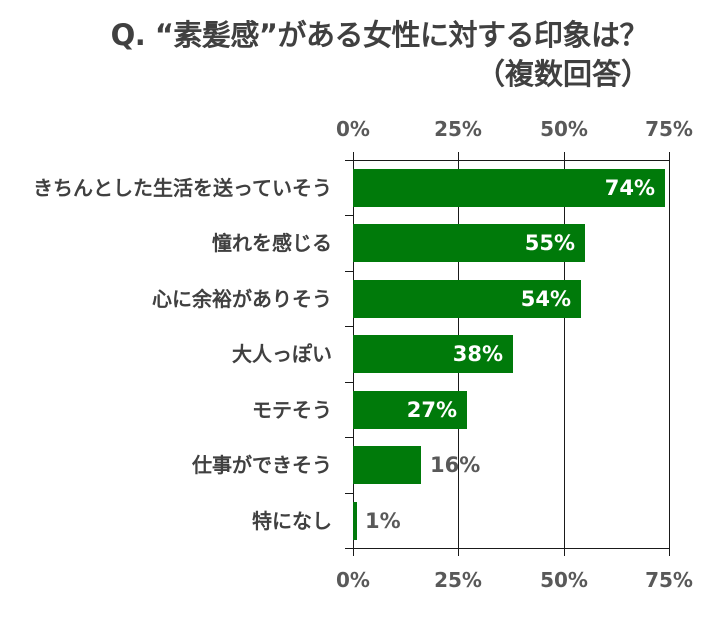 This screenshot has width=720, height=617. I want to click on bottom-tick-0: 0%, so click(353, 580).